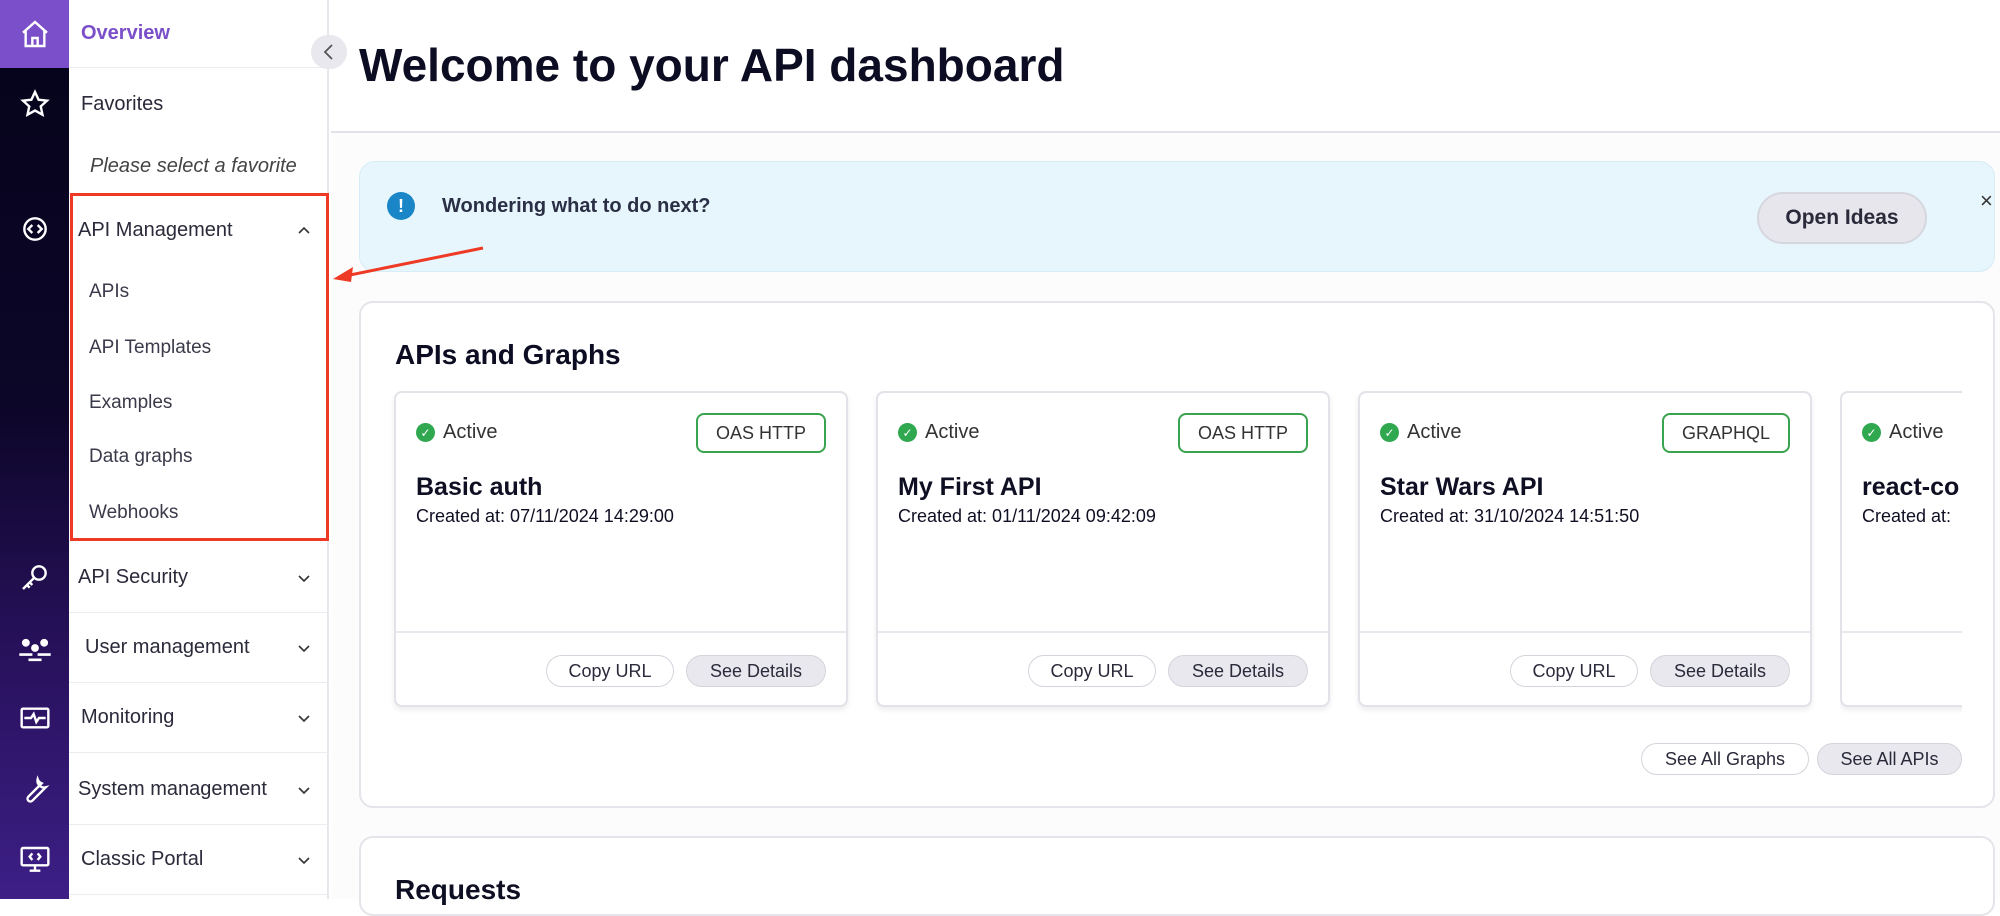 This screenshot has width=2000, height=916. What do you see at coordinates (458, 889) in the screenshot?
I see `requests-title: Requests` at bounding box center [458, 889].